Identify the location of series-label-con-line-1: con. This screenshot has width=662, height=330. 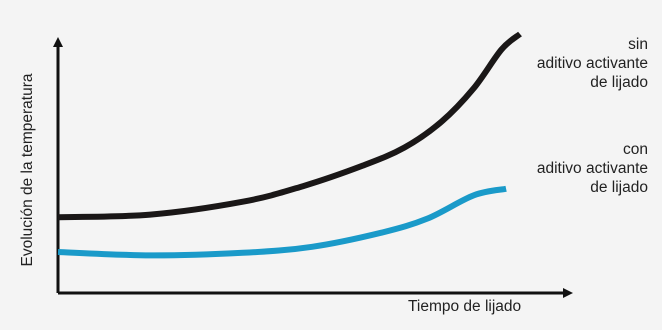
(635, 149).